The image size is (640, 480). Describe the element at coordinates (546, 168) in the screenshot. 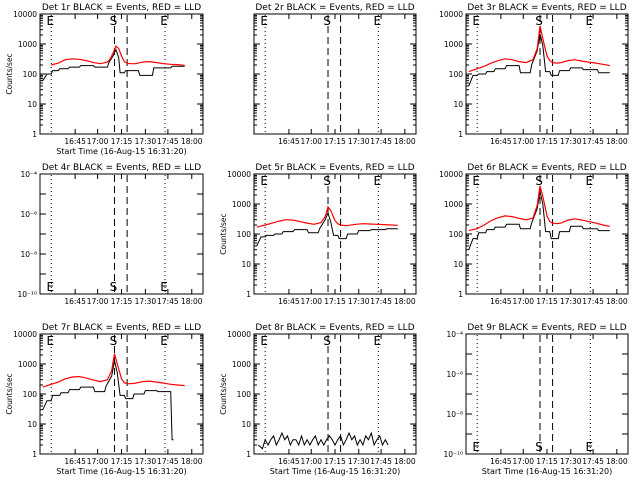

I see `plot-title: Det 6r BLACK = Events, RED = LLD` at that location.